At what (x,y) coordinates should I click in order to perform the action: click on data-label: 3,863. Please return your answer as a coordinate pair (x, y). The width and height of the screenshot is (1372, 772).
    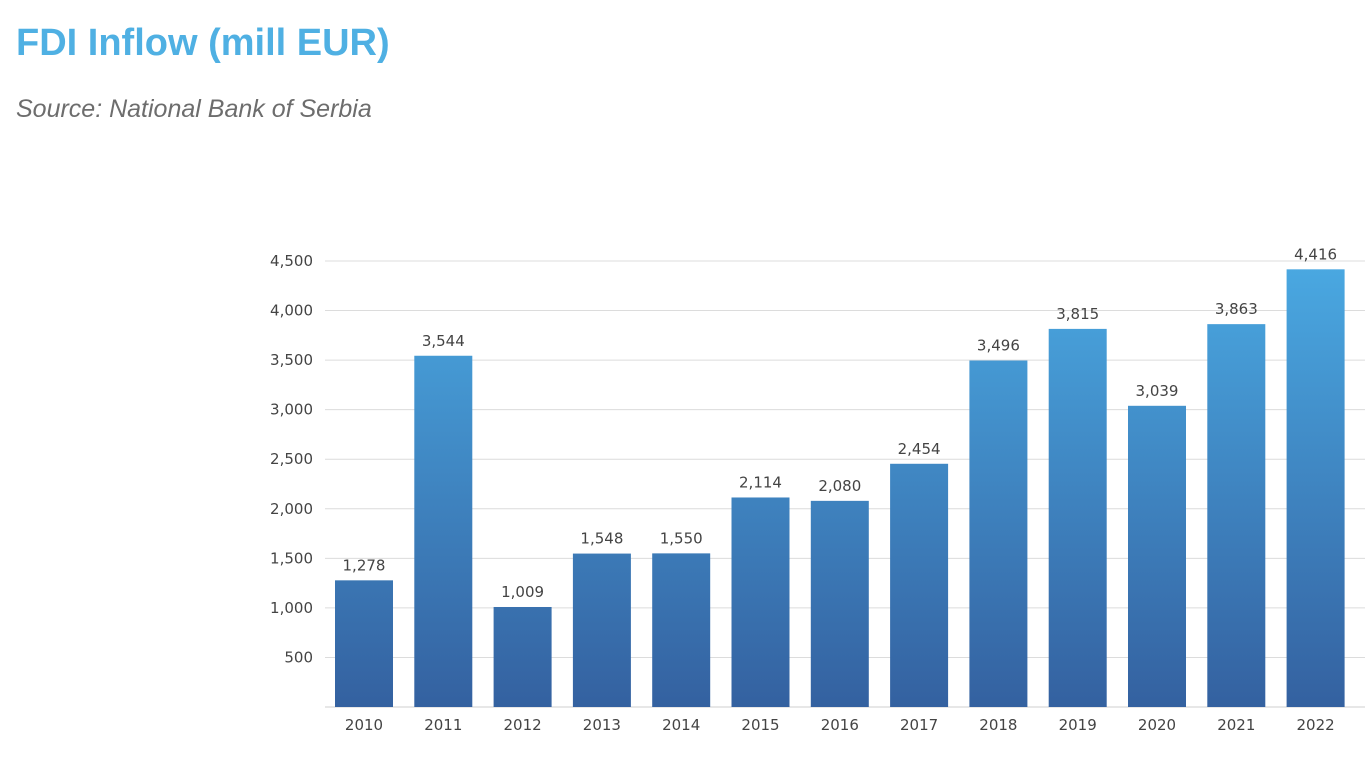
    Looking at the image, I should click on (1236, 309).